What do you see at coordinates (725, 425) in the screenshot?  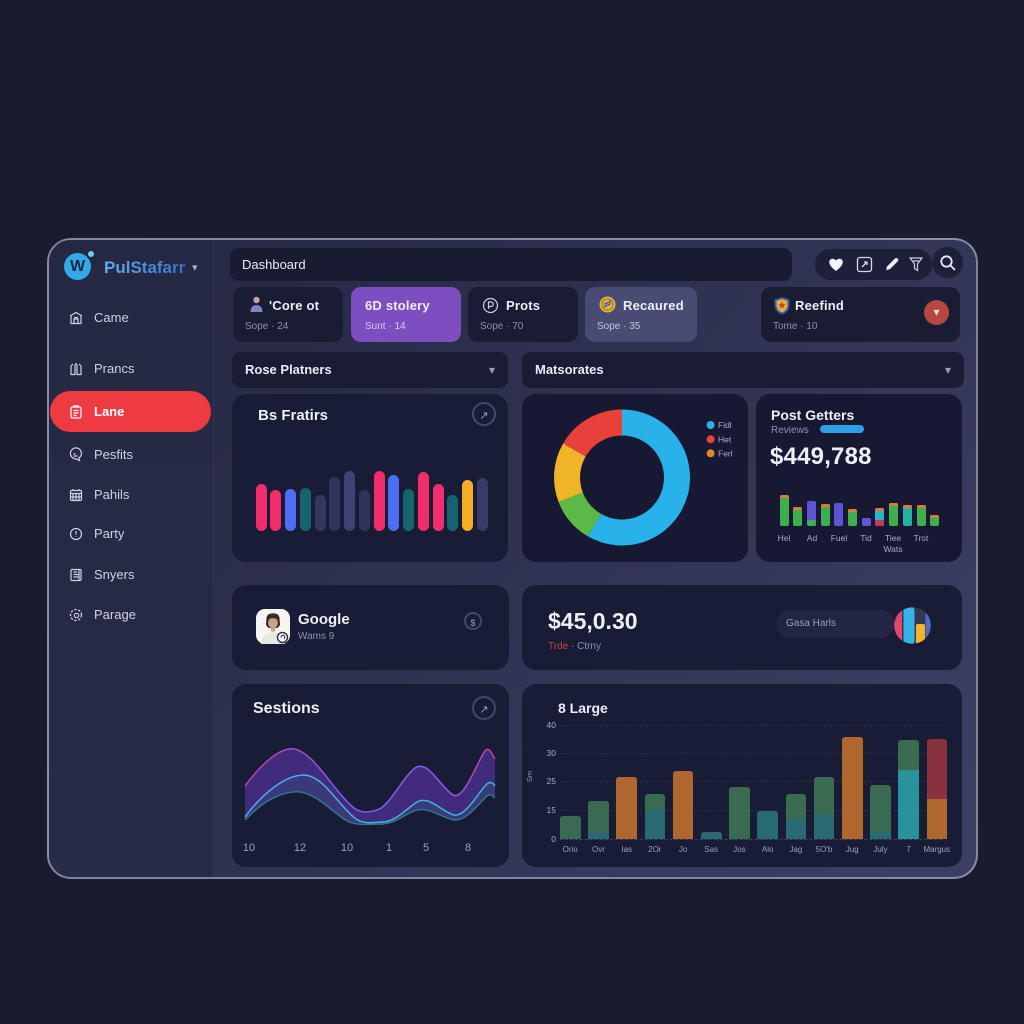 I see `svg-text: Fidl` at bounding box center [725, 425].